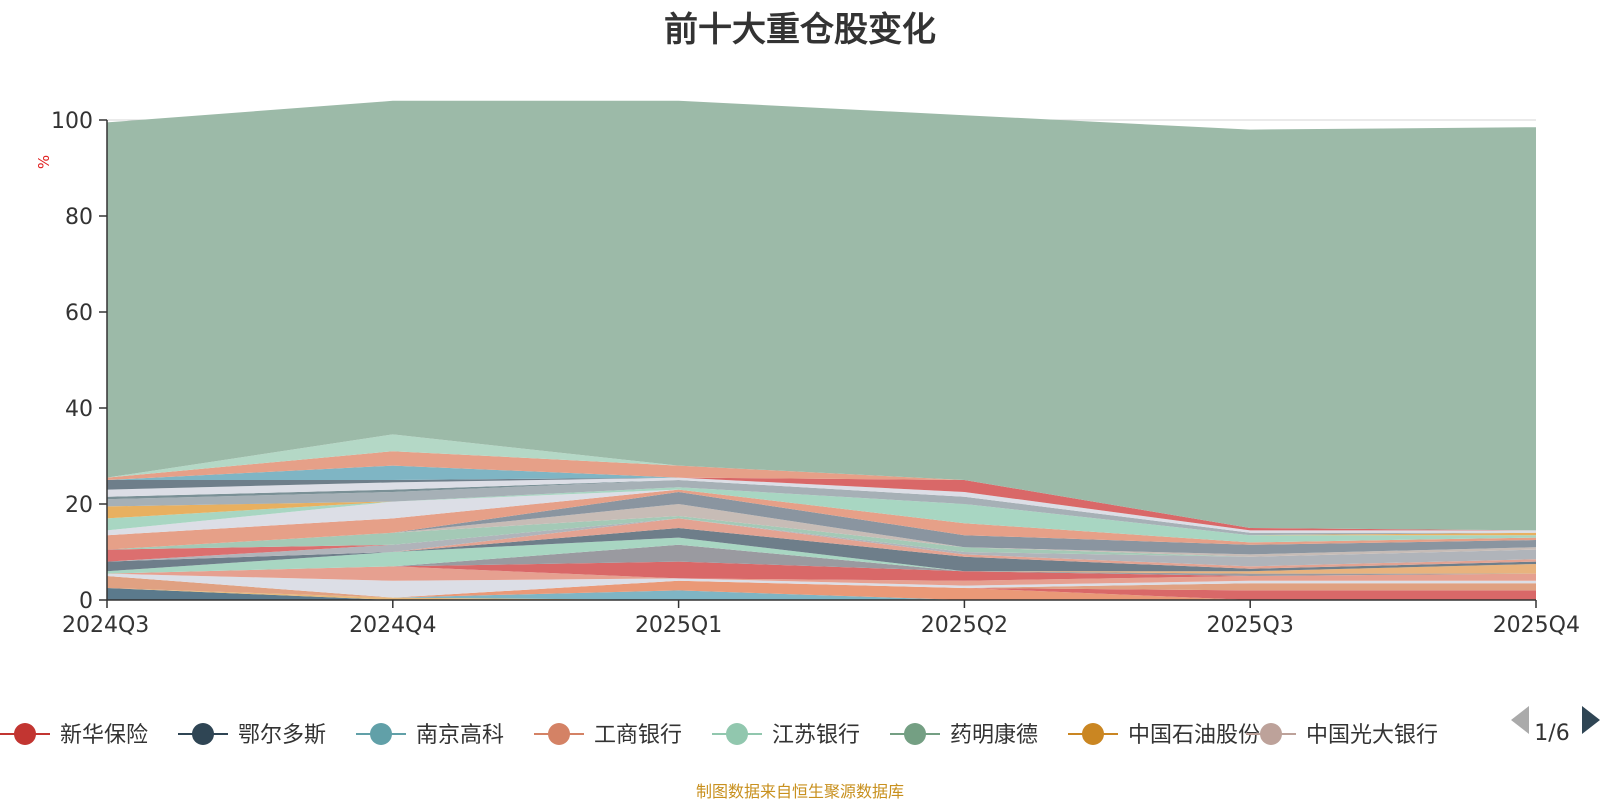 The height and width of the screenshot is (802, 1600). Describe the element at coordinates (1591, 720) in the screenshot. I see `legend-next-arrow-icon` at that location.